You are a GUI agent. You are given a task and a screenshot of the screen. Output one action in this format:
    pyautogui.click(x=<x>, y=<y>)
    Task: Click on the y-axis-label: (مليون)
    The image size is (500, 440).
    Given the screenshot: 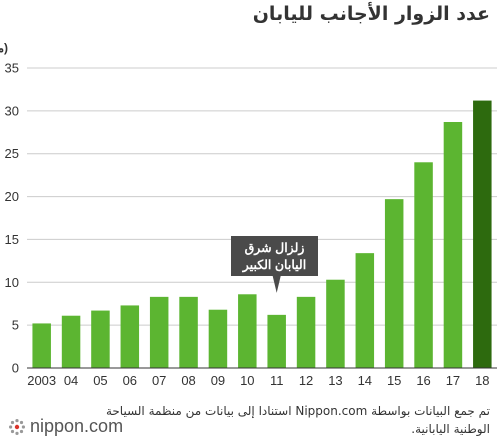 What is the action you would take?
    pyautogui.click(x=4, y=48)
    